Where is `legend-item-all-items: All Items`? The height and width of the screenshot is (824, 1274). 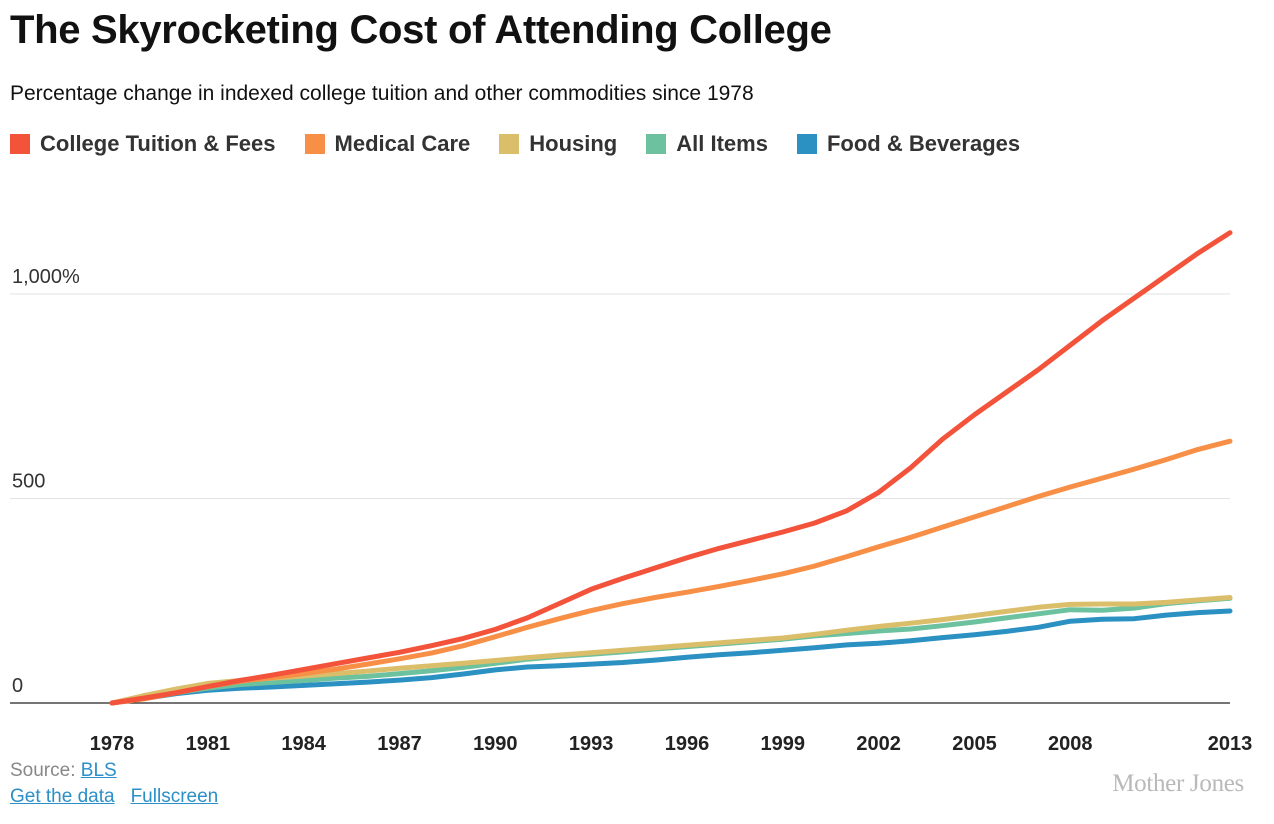 legend-item-all-items: All Items is located at coordinates (707, 144).